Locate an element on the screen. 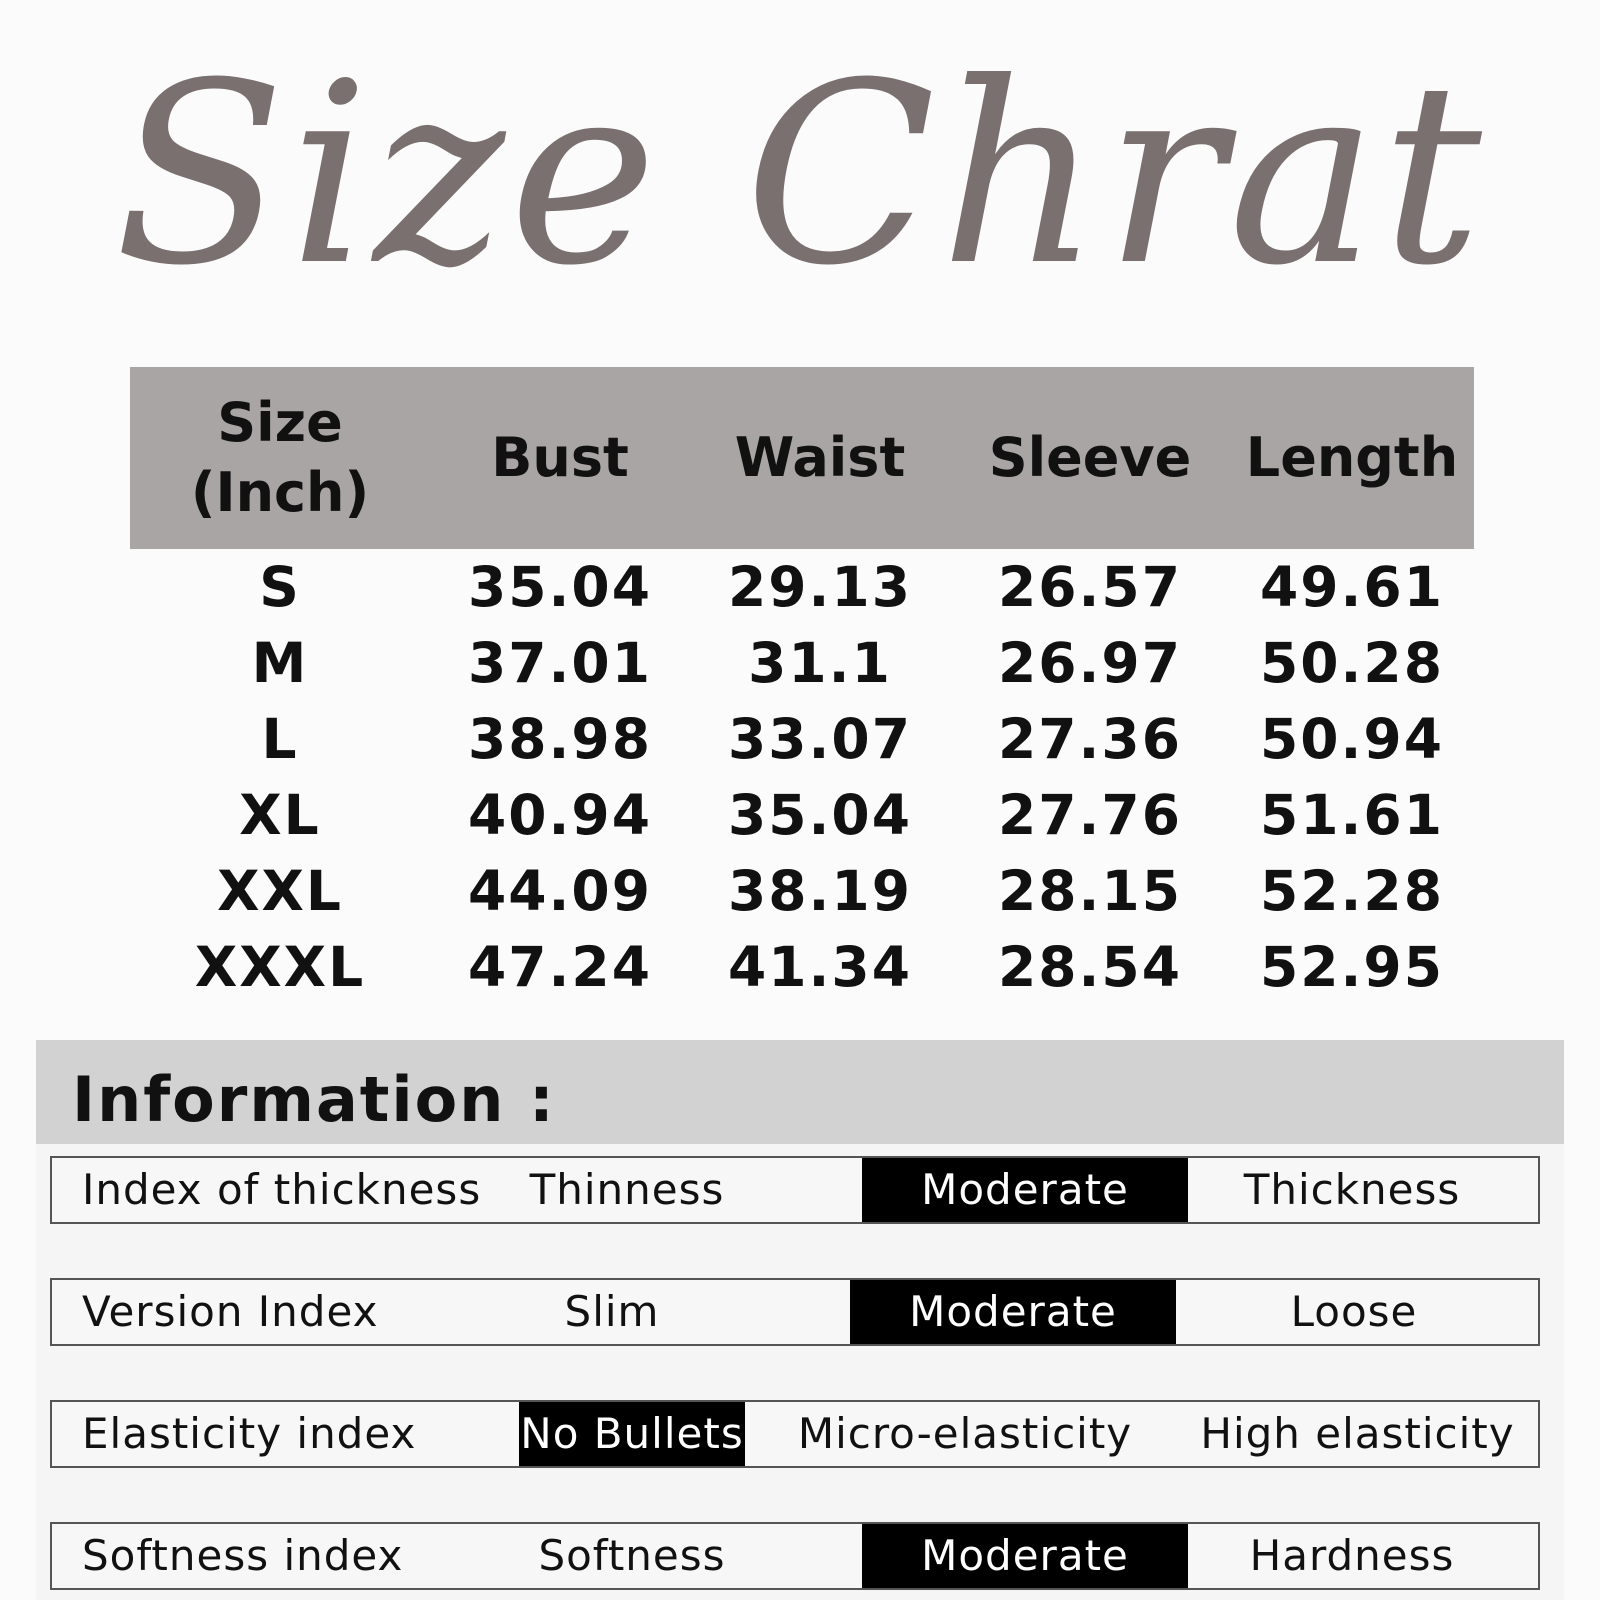 This screenshot has width=1600, height=1600. cell-waist: 38.19 is located at coordinates (820, 891).